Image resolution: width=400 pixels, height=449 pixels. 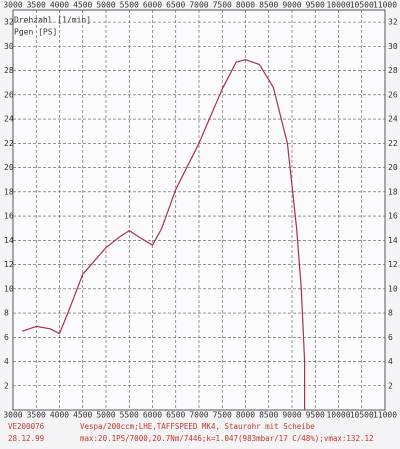 I want to click on footer-id: VE200076, so click(x=26, y=426).